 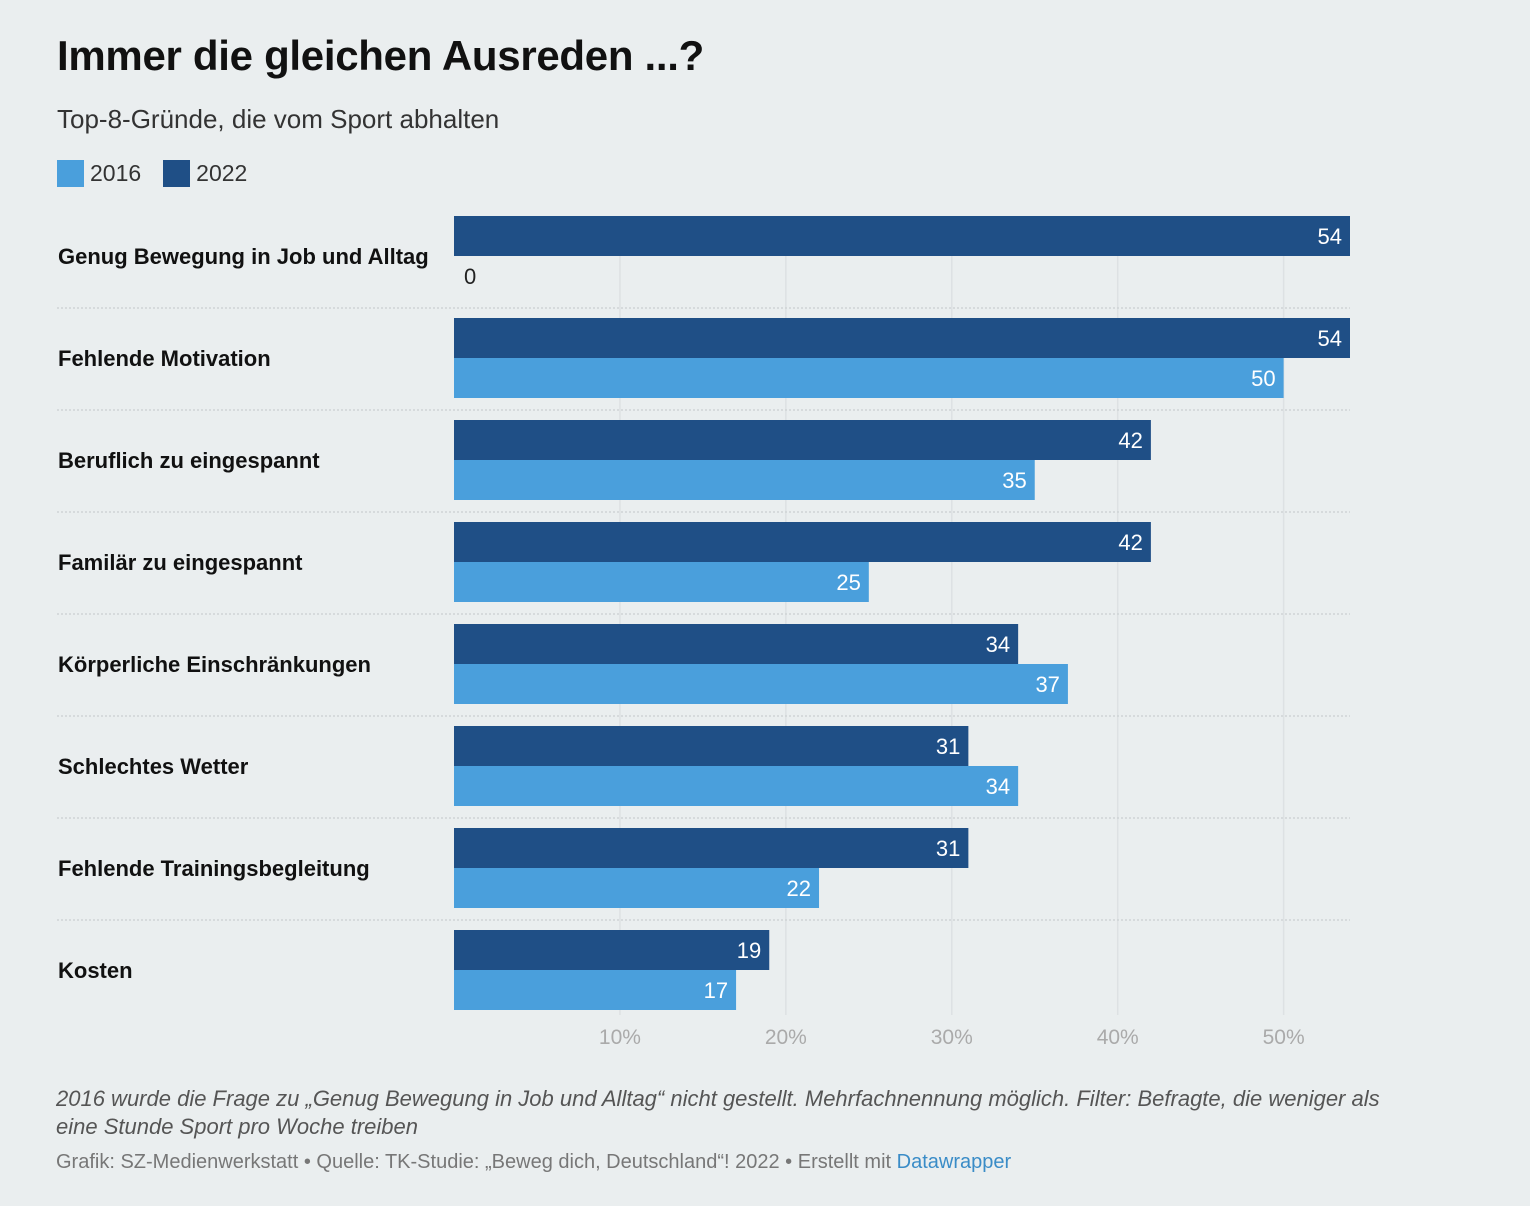 What do you see at coordinates (95, 970) in the screenshot?
I see `category-label: Kosten` at bounding box center [95, 970].